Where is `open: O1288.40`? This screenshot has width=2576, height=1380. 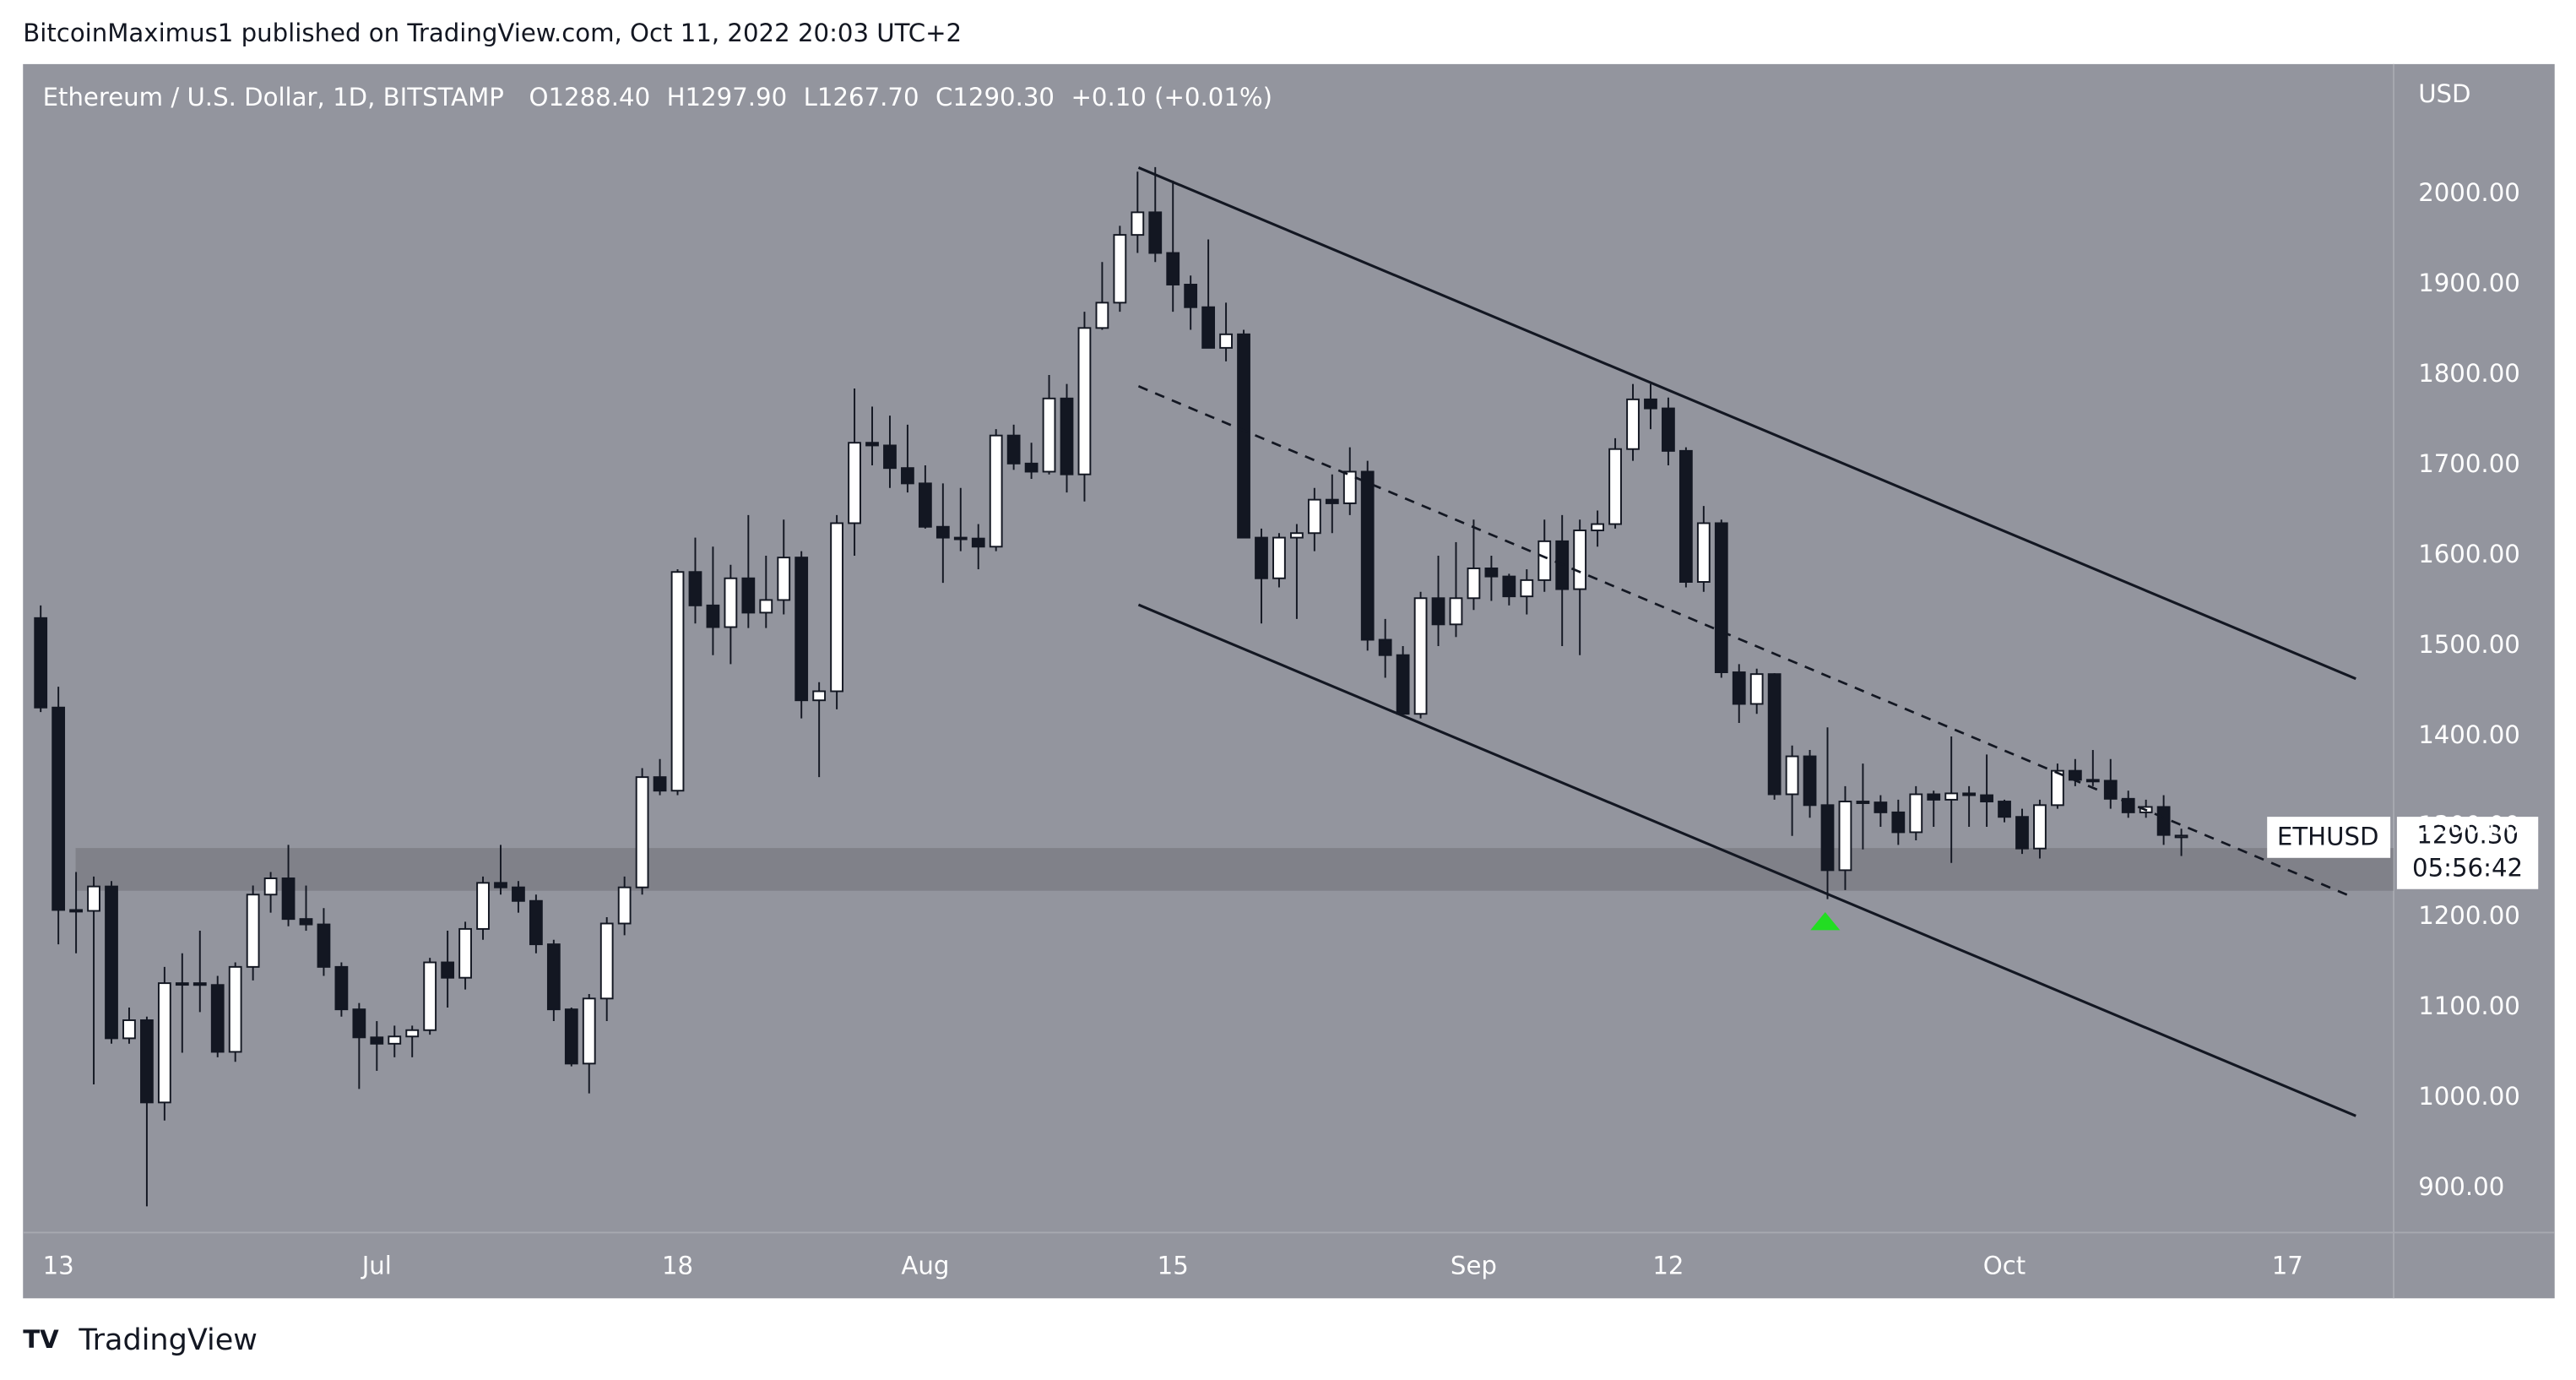 open: O1288.40 is located at coordinates (590, 97).